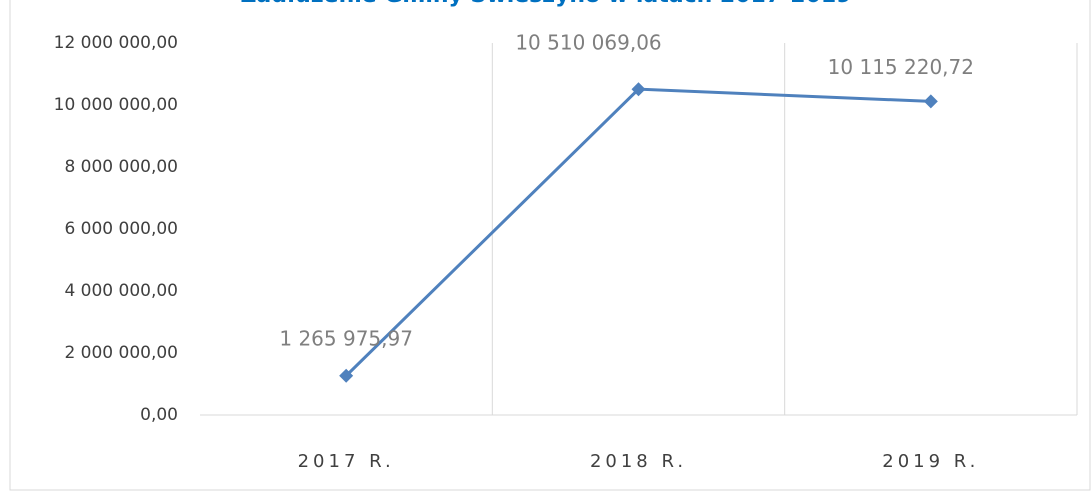 The image size is (1092, 494). Describe the element at coordinates (121, 353) in the screenshot. I see `y-tick-label: 2 000 000,00` at that location.